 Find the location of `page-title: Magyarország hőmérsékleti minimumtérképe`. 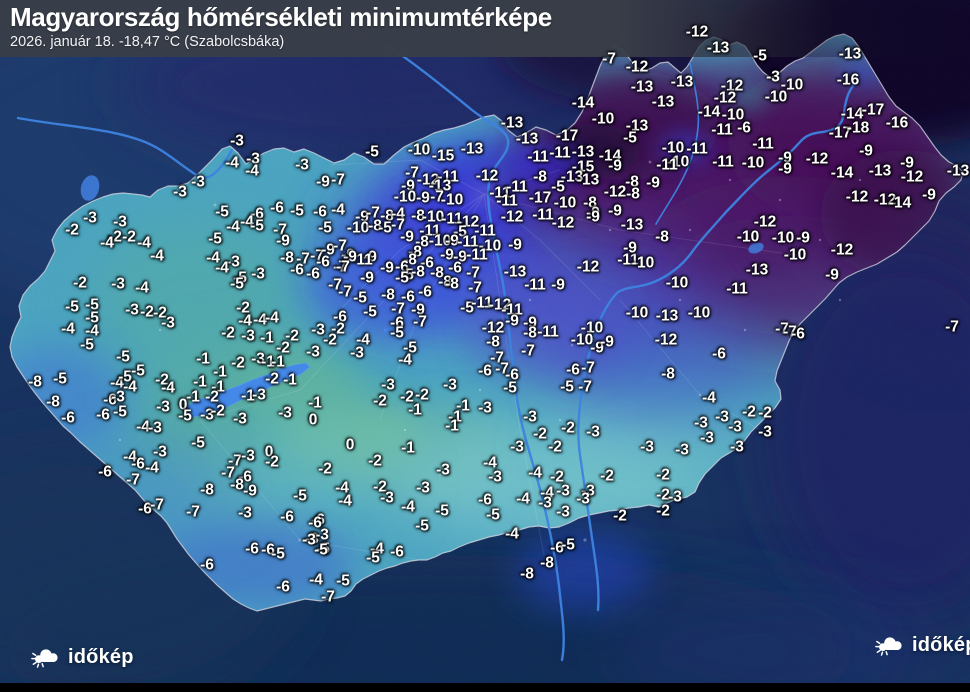

page-title: Magyarország hőmérsékleti minimumtérképe is located at coordinates (281, 17).